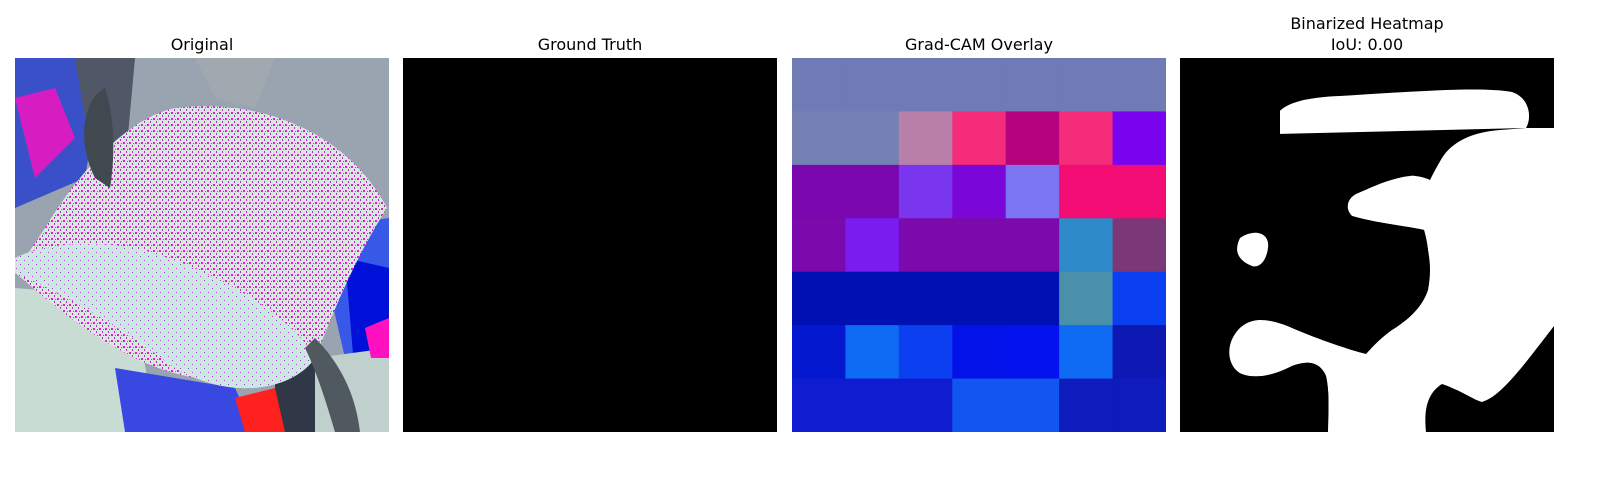 This screenshot has width=1600, height=500. I want to click on panel-title: Original, so click(202, 44).